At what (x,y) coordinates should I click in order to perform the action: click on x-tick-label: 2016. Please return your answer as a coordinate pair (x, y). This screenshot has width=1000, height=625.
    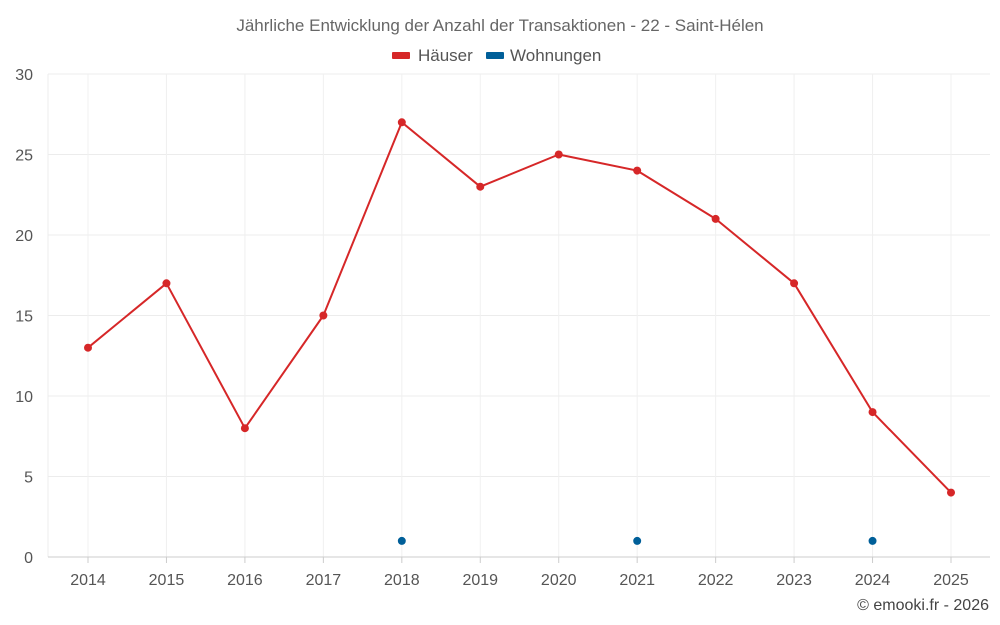
    Looking at the image, I should click on (245, 580).